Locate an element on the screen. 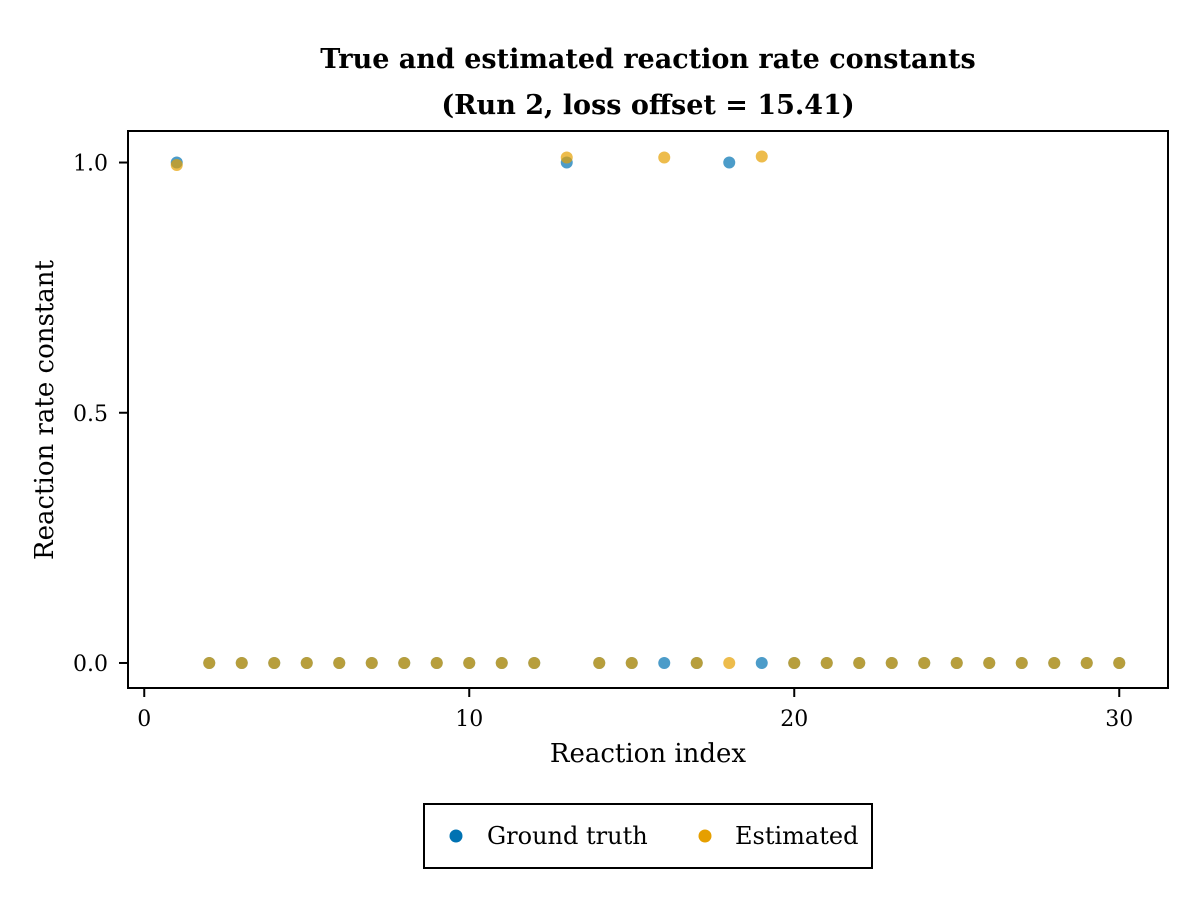 This screenshot has height=900, width=1200. legend-marker-ground-truth is located at coordinates (456, 836).